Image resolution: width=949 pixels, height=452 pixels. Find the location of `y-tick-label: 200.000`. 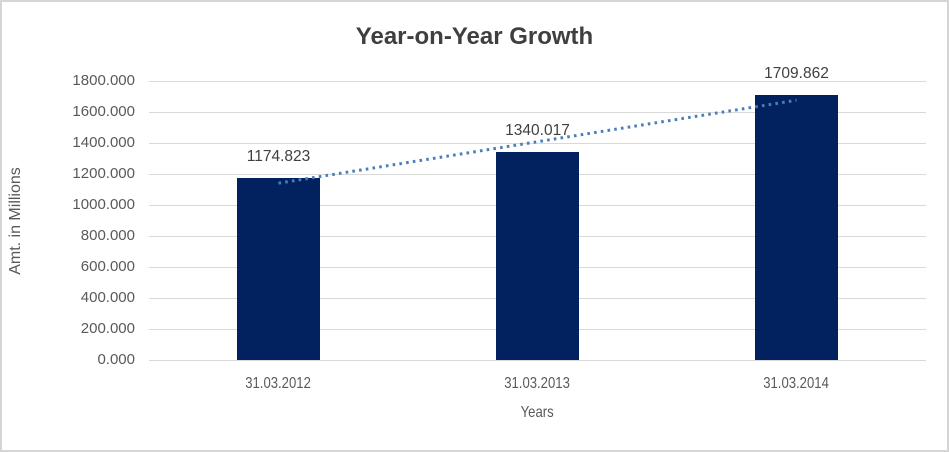

y-tick-label: 200.000 is located at coordinates (107, 328).